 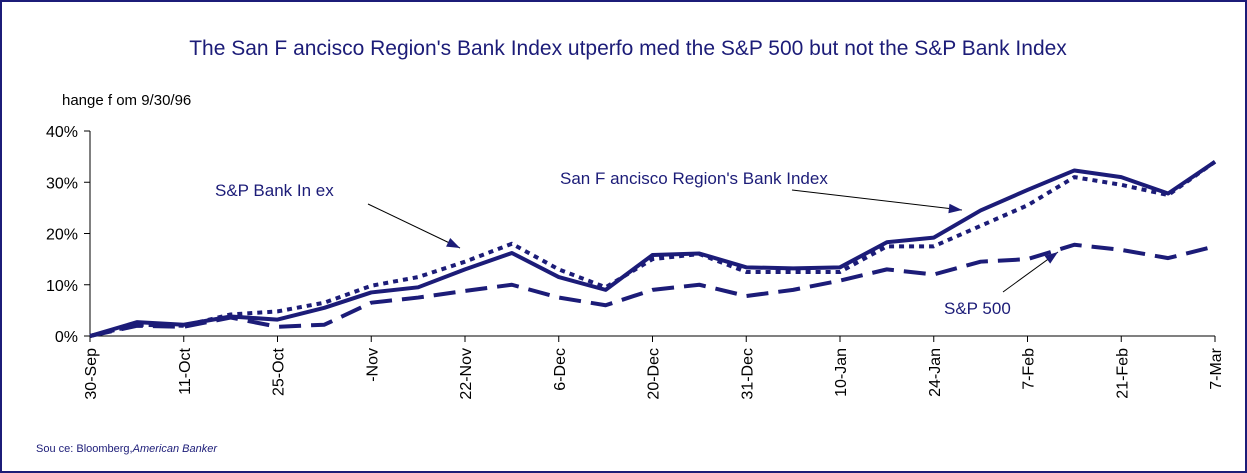 I want to click on x-tick-label: 20-Dec, so click(x=654, y=374).